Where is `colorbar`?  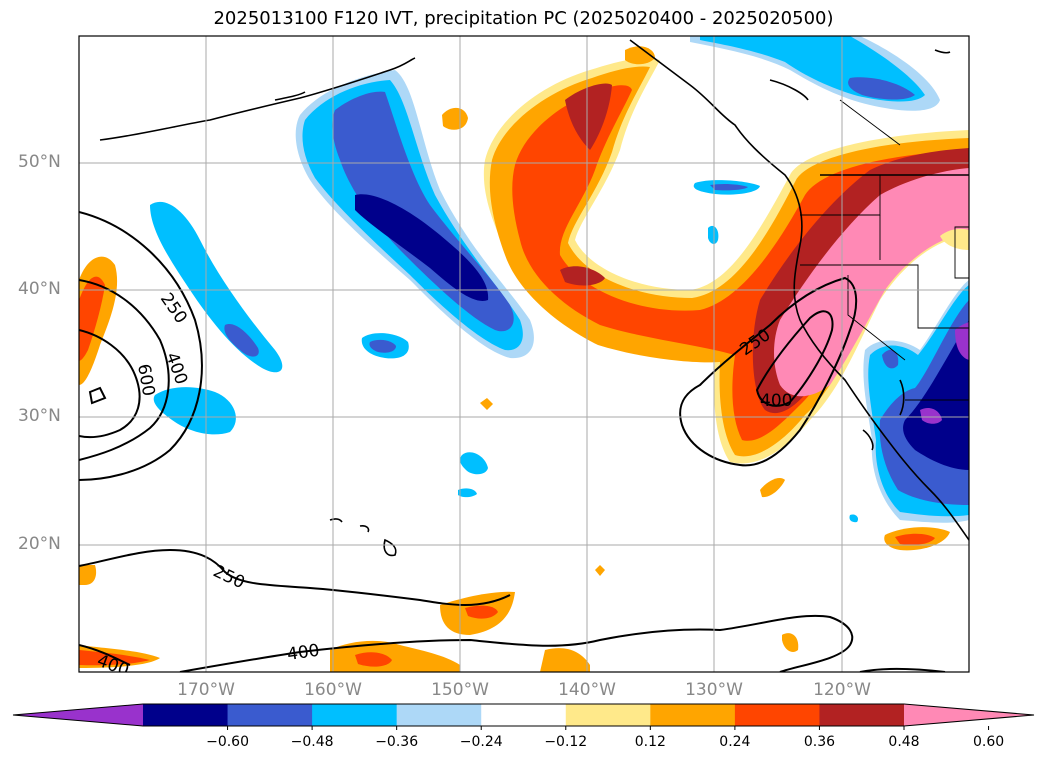
colorbar is located at coordinates (523, 716).